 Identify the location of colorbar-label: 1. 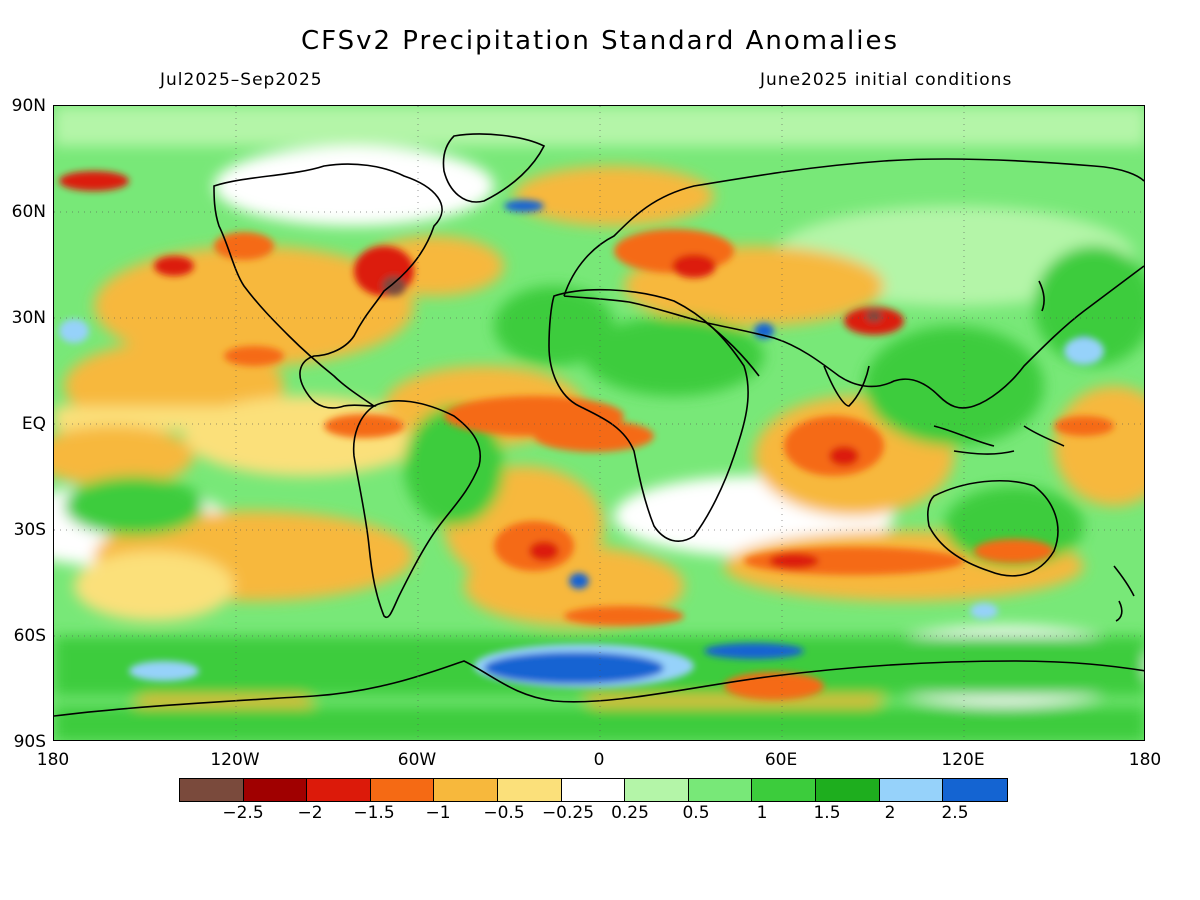
(762, 813).